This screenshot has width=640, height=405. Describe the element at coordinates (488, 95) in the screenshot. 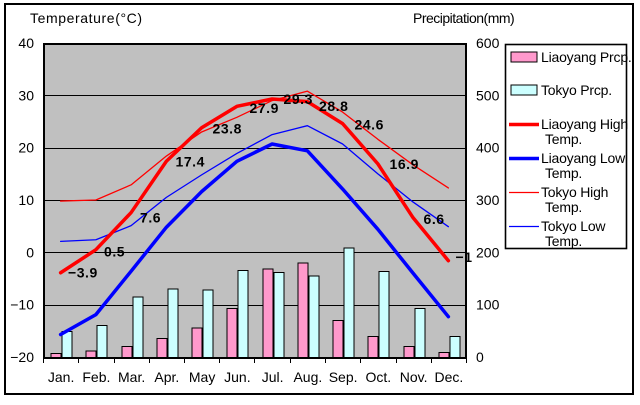

I see `svg-text: 500` at that location.